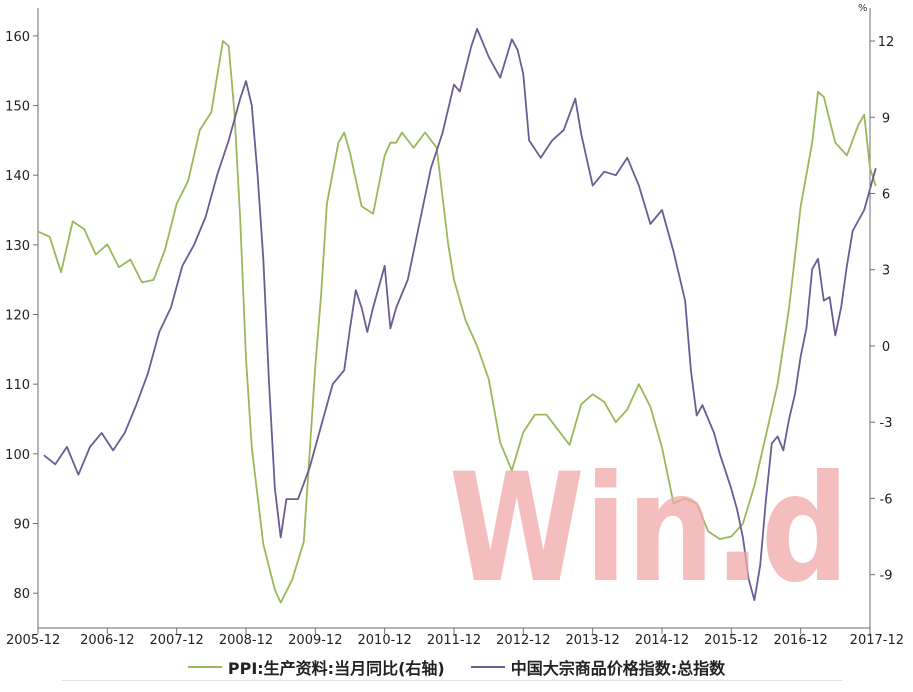 The height and width of the screenshot is (692, 913). I want to click on right-tick-label: 0, so click(886, 347).